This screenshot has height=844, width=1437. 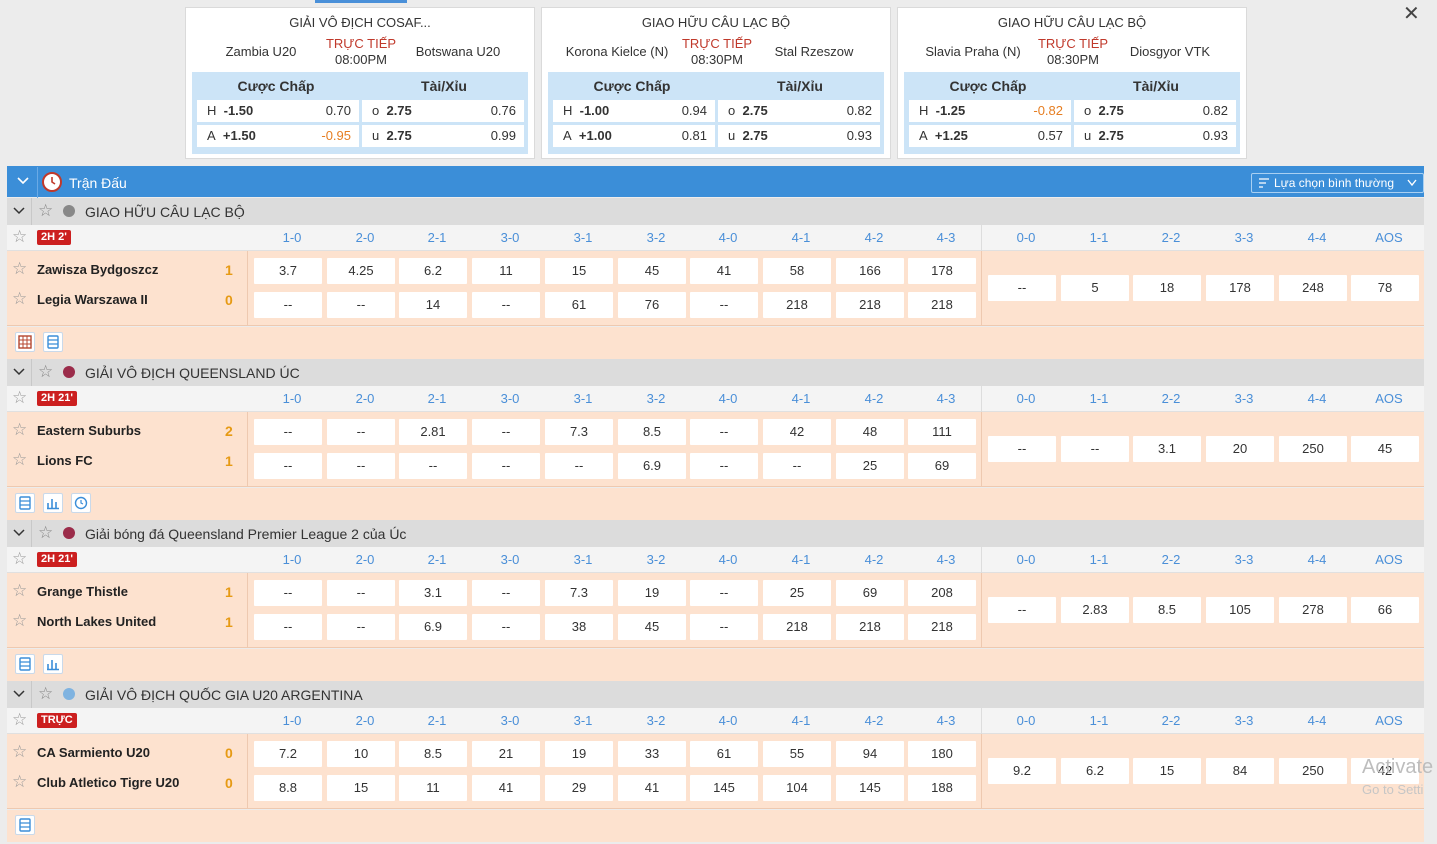 What do you see at coordinates (715, 694) in the screenshot?
I see `league-header: ☆ GIẢI VÔ ĐỊCH QUỐC GIA U20 ARGENTINA` at bounding box center [715, 694].